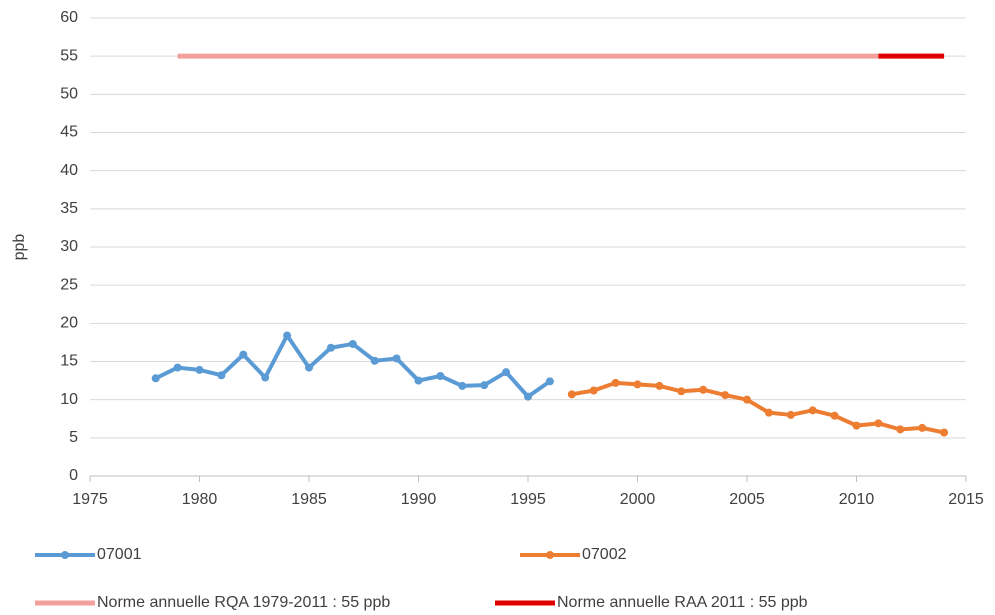 The image size is (995, 615). What do you see at coordinates (69, 17) in the screenshot?
I see `y-tick-label: 60` at bounding box center [69, 17].